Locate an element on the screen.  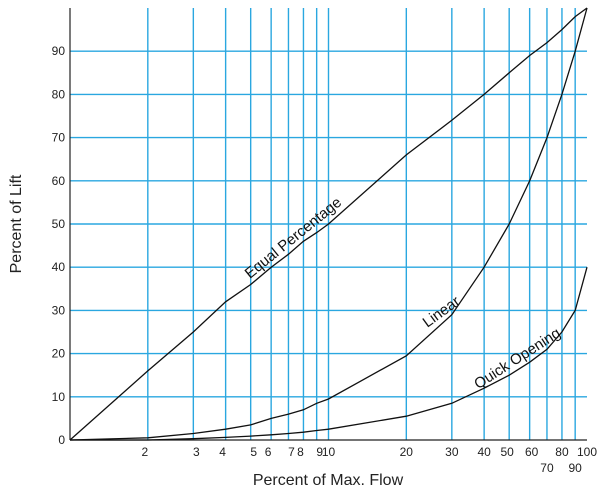
x-tick-label-10: 10 is located at coordinates (329, 452).